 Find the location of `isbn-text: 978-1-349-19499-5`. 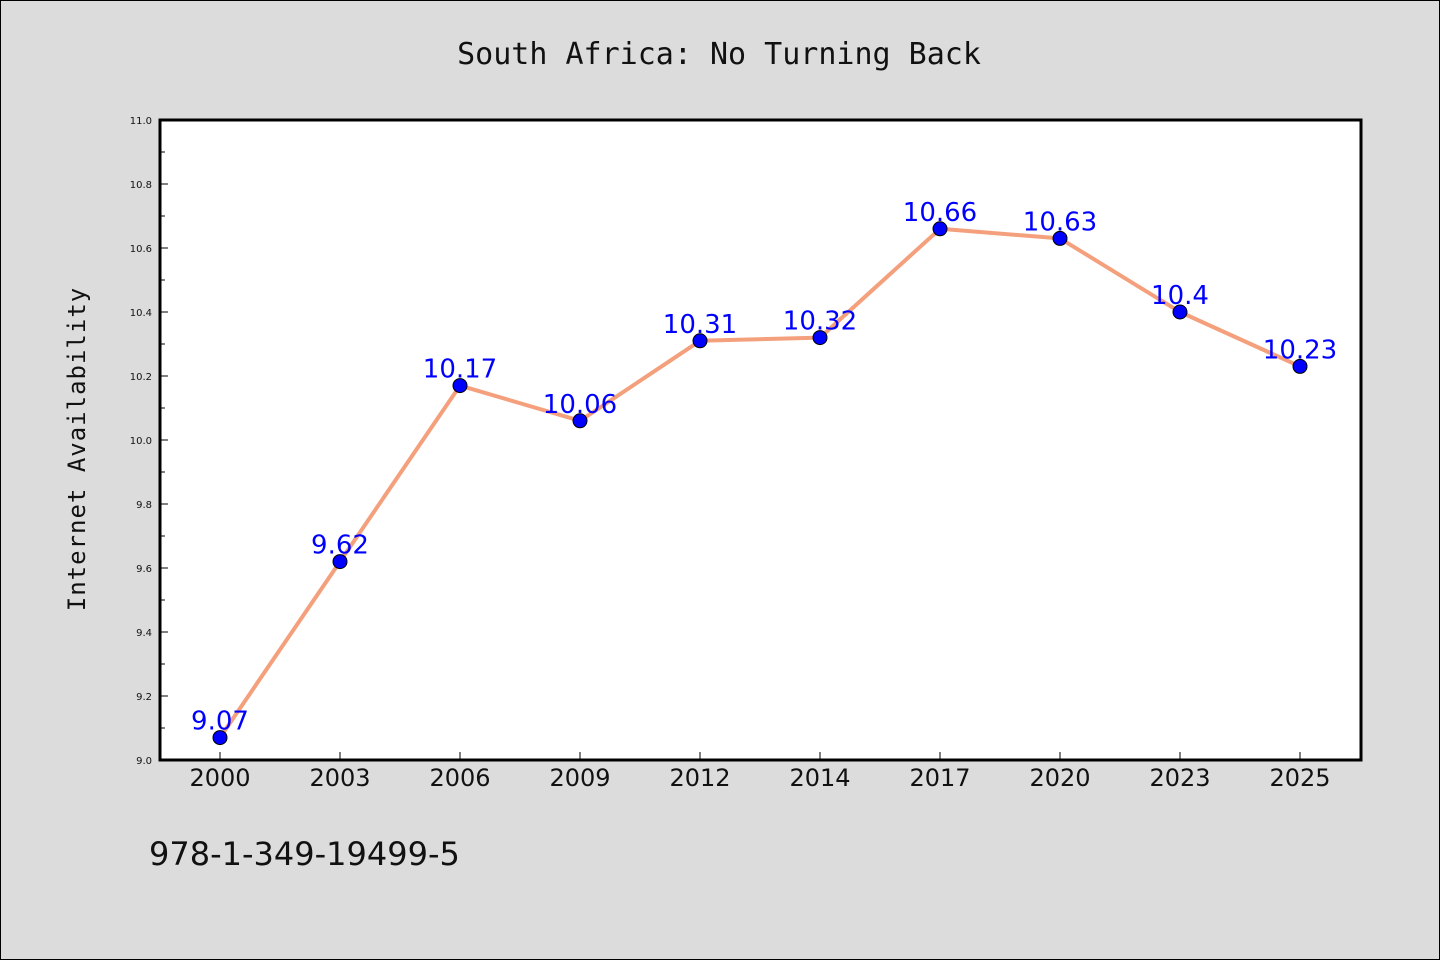

isbn-text: 978-1-349-19499-5 is located at coordinates (304, 854).